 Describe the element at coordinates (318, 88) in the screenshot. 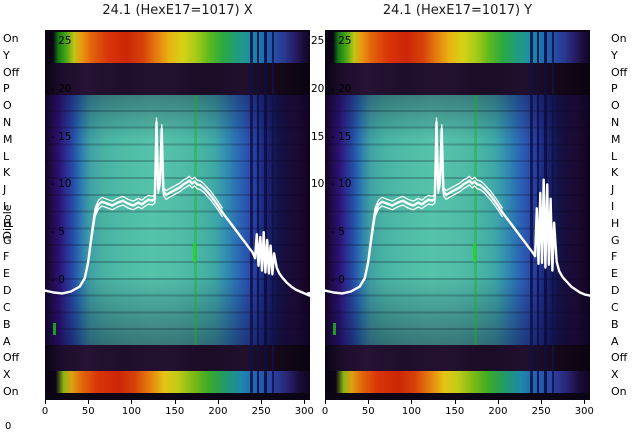

I see `y-tick-label-gap: 20` at that location.